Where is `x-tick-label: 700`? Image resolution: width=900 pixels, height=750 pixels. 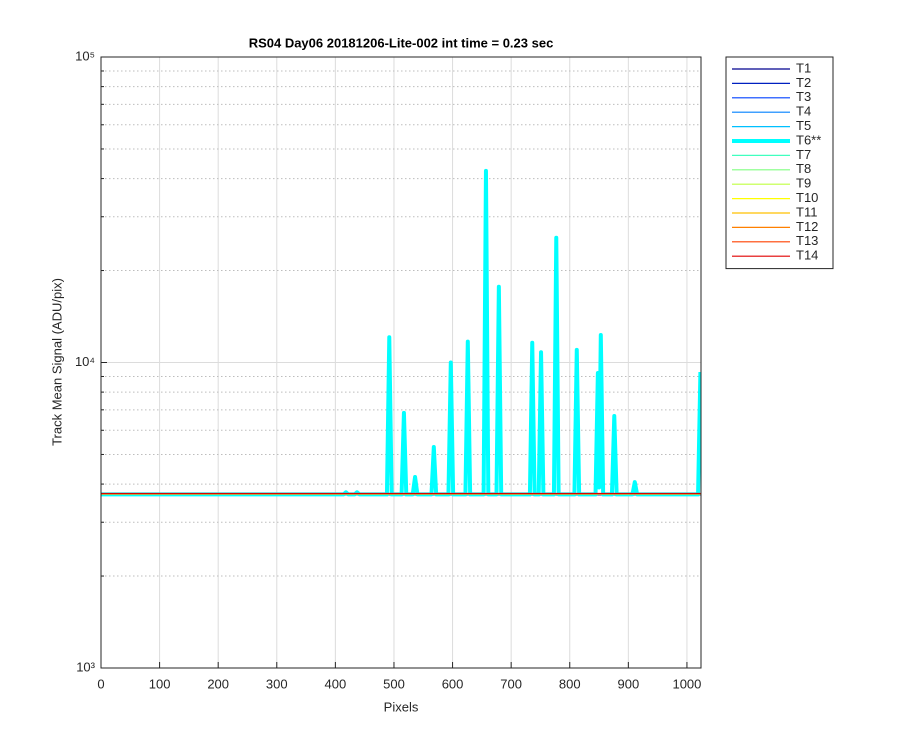 x-tick-label: 700 is located at coordinates (511, 683).